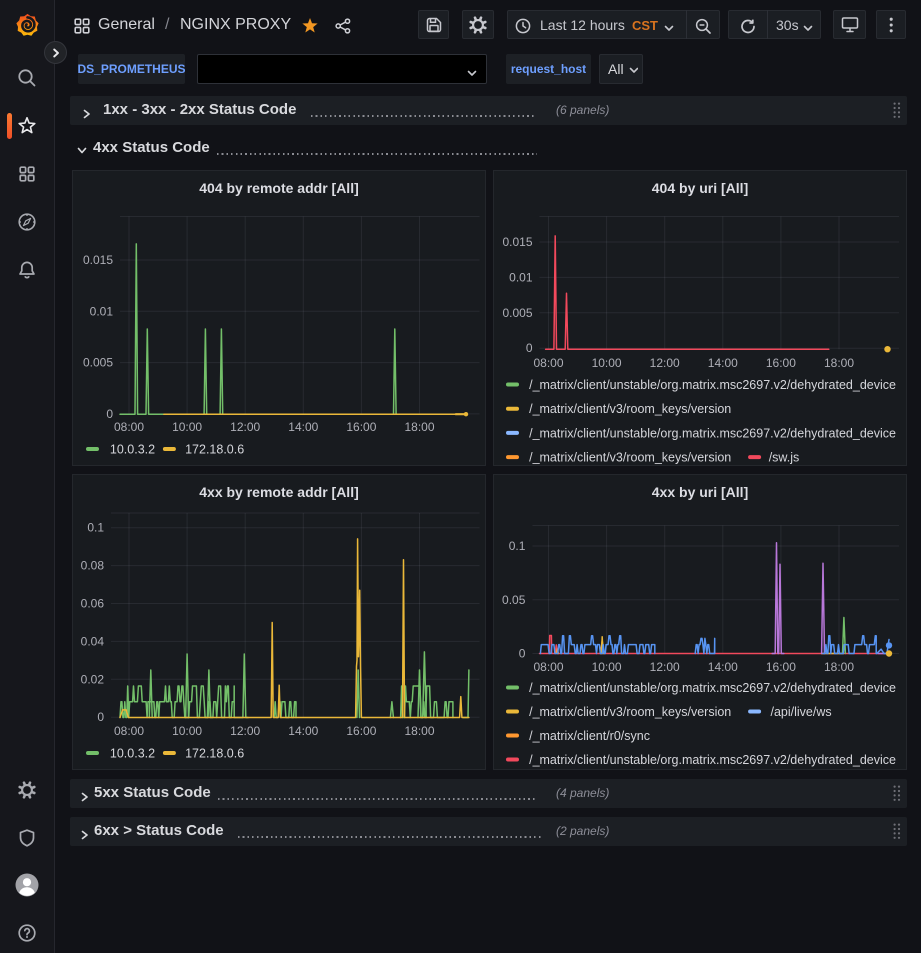 The image size is (921, 953). What do you see at coordinates (279, 188) in the screenshot?
I see `svg-text: 404 by remote addr [All]` at bounding box center [279, 188].